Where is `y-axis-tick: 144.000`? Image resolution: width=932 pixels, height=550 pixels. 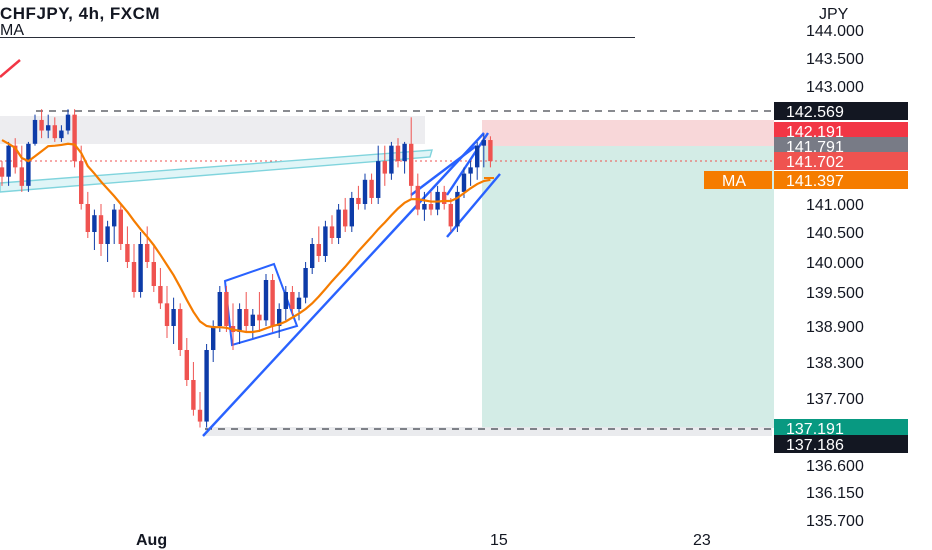
y-axis-tick: 144.000 is located at coordinates (835, 31).